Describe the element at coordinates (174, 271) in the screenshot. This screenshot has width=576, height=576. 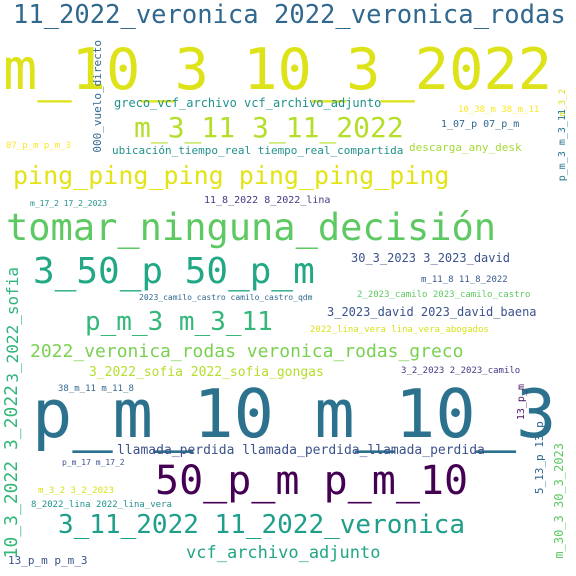
I see `word: 3_50_p 50_p_m` at that location.